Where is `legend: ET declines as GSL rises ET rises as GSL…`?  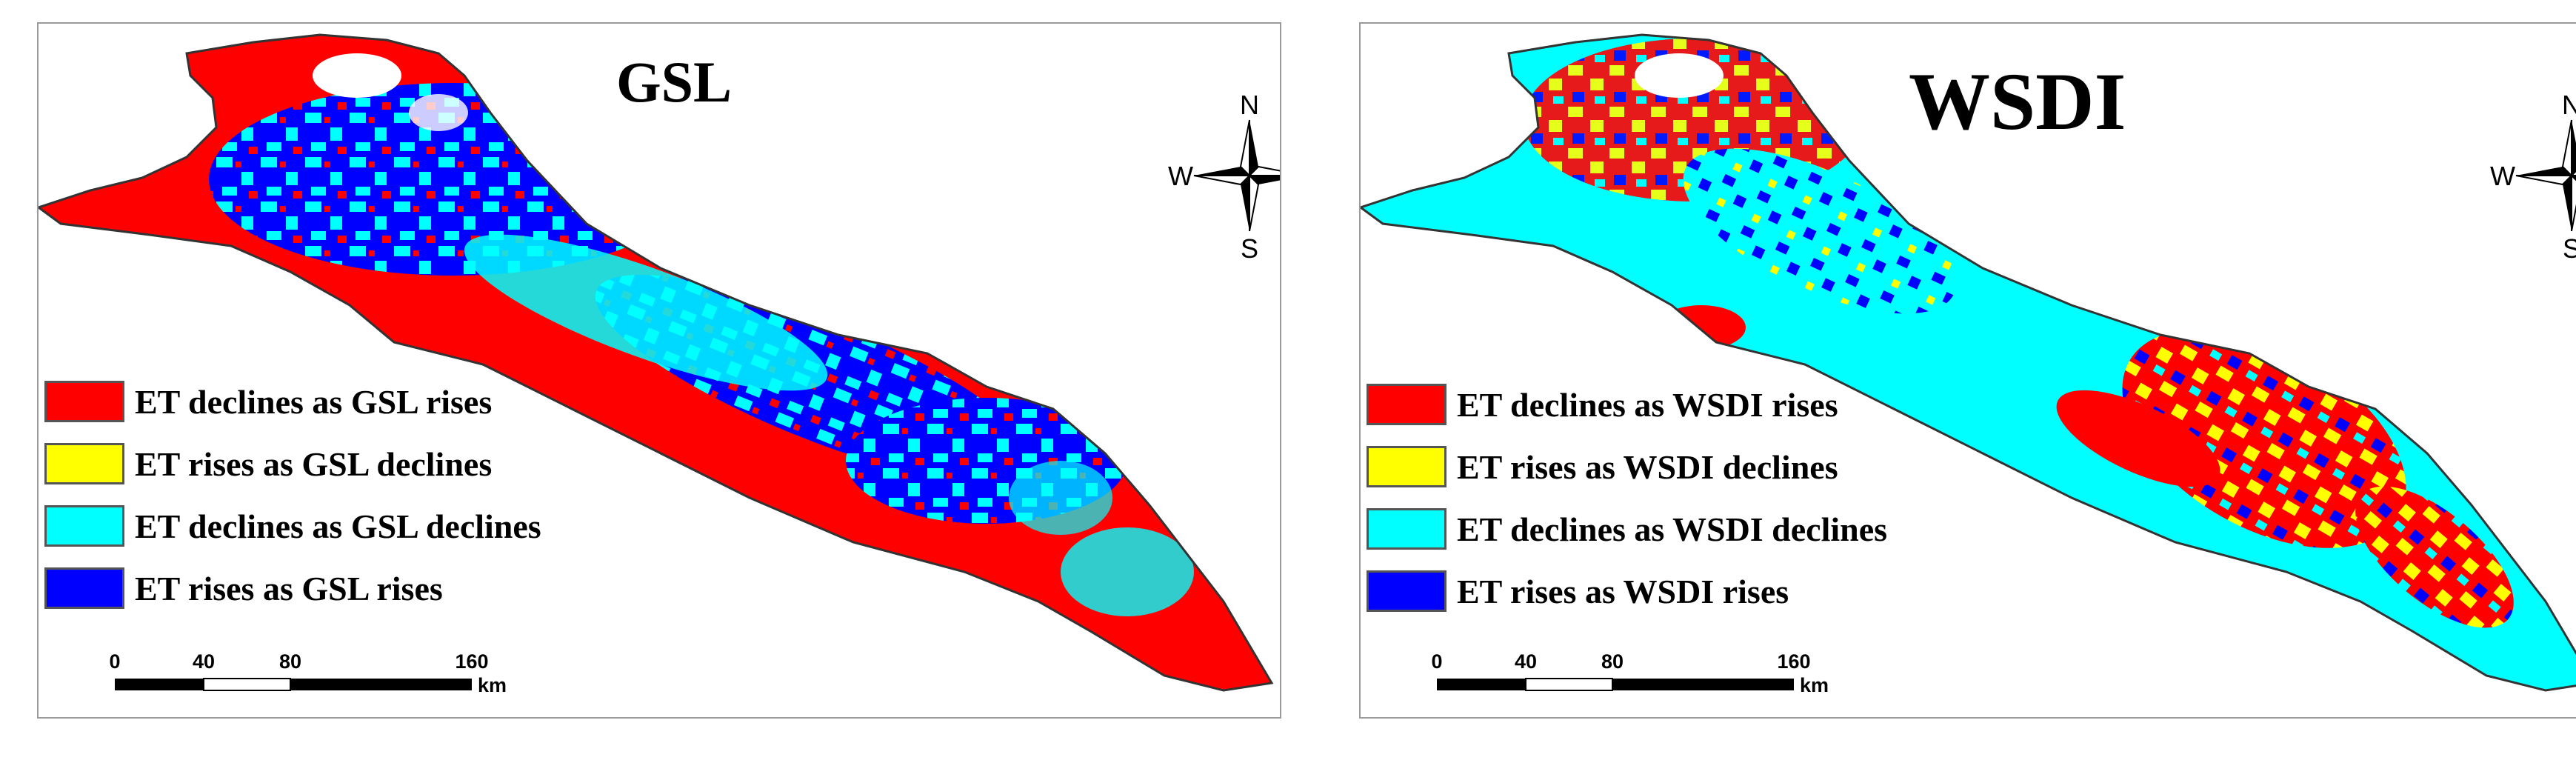 legend: ET declines as GSL rises ET rises as GSL… is located at coordinates (292, 494).